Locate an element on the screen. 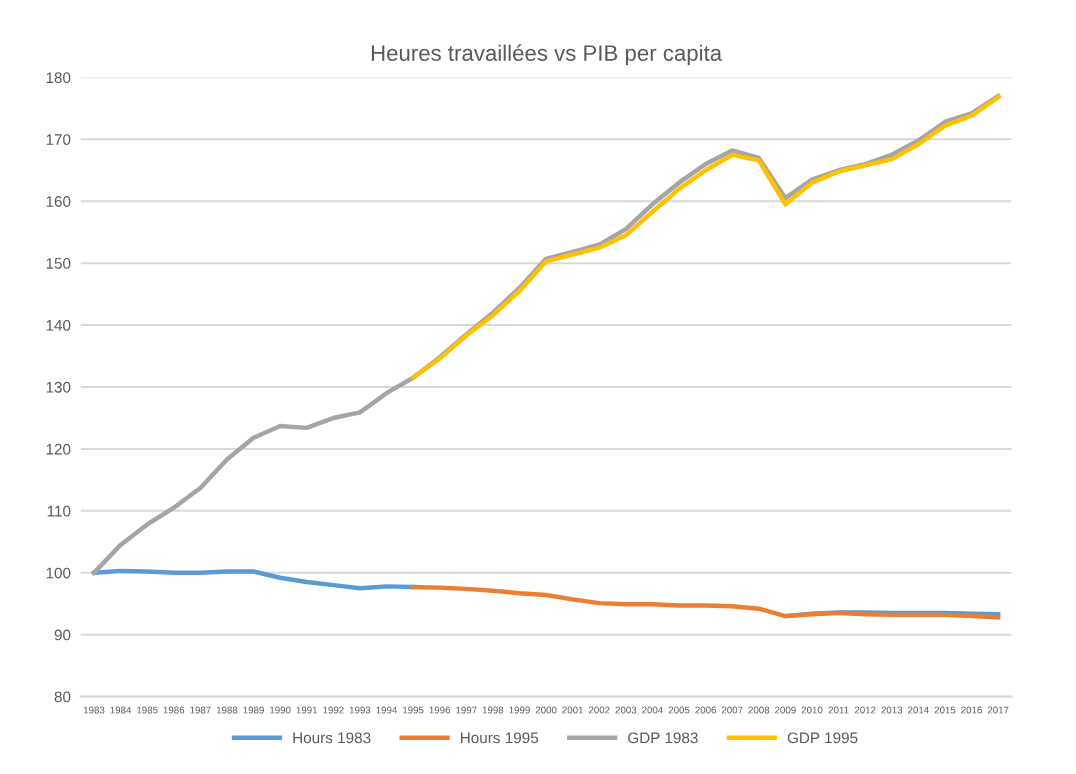 Image resolution: width=1076 pixels, height=774 pixels. chart-title: Heures travaillées vs PIB per capita is located at coordinates (547, 55).